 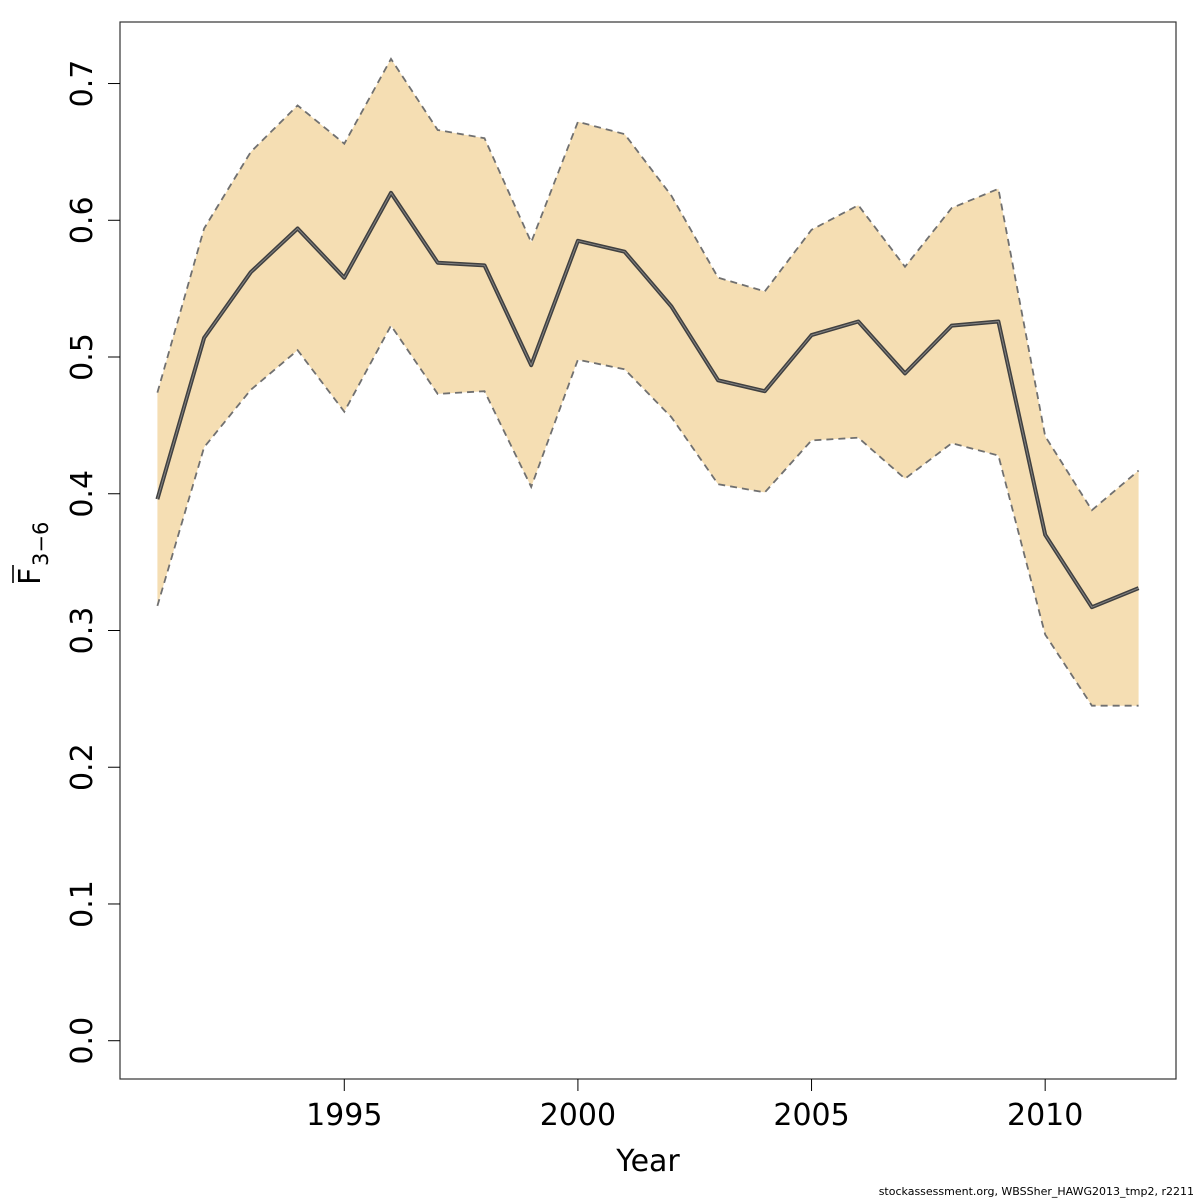 I want to click on x-axis: 1995 2000 2005 2010, so click(x=694, y=1106).